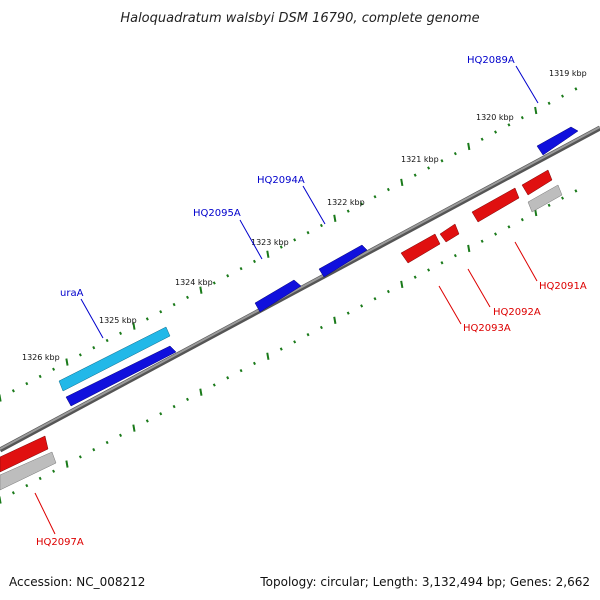  Describe the element at coordinates (487, 328) in the screenshot. I see `gene-label-hq2093a: HQ2093A` at that location.